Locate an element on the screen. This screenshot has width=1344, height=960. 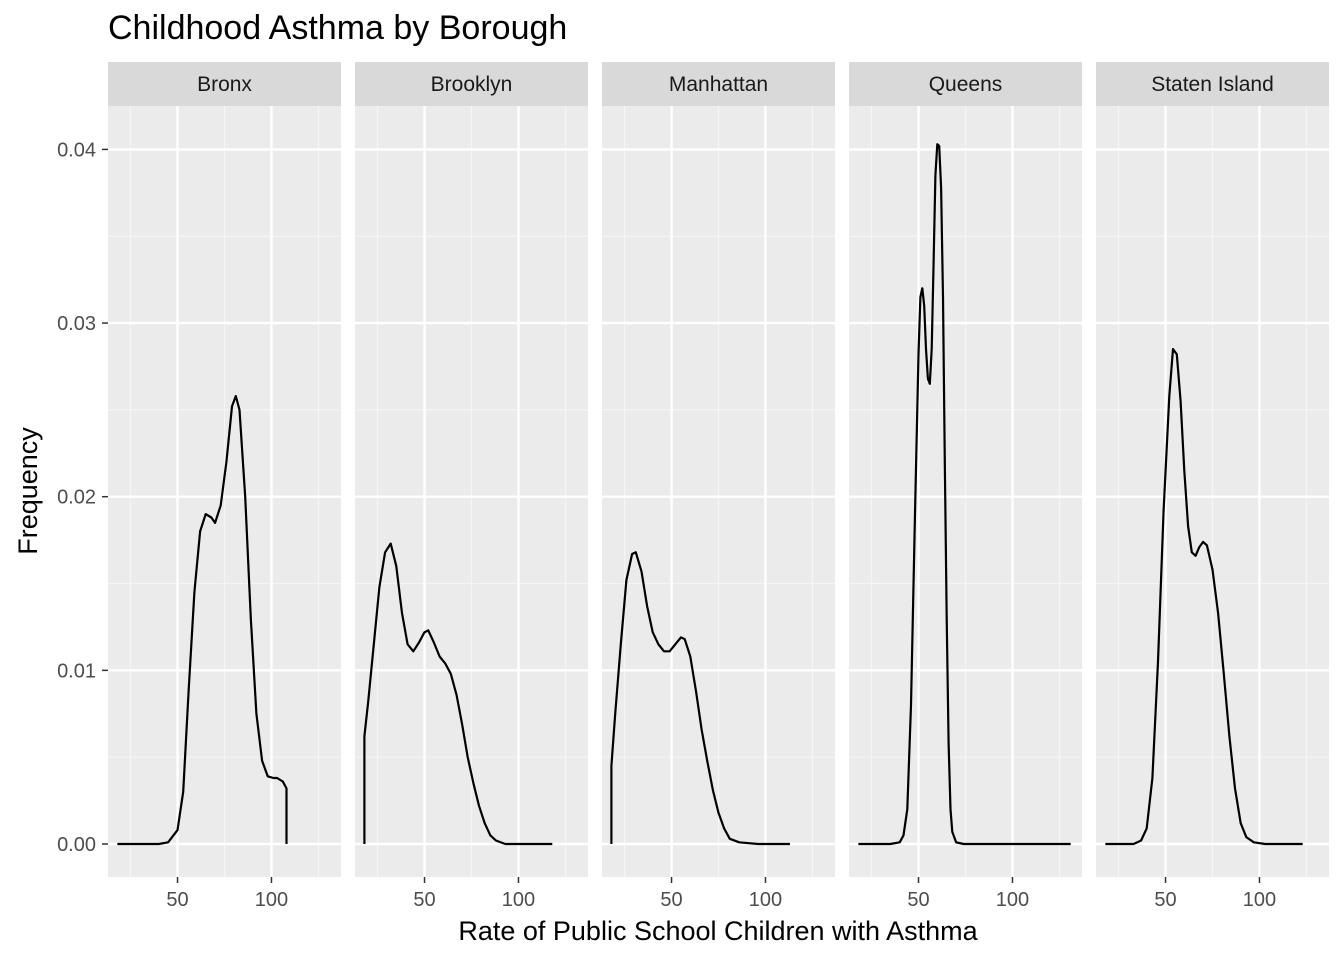
facet-strip-label: Staten Island is located at coordinates (1212, 84).